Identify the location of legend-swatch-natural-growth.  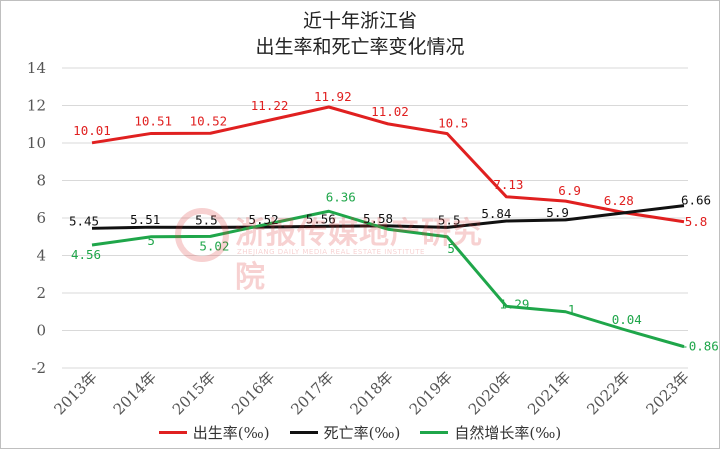
(434, 432).